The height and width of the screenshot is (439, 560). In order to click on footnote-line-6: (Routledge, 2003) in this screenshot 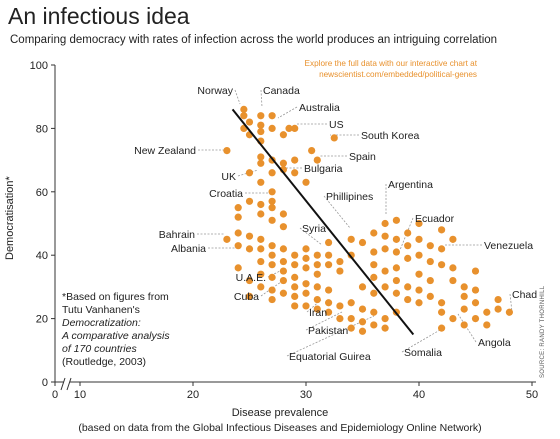, I will do `click(104, 362)`.